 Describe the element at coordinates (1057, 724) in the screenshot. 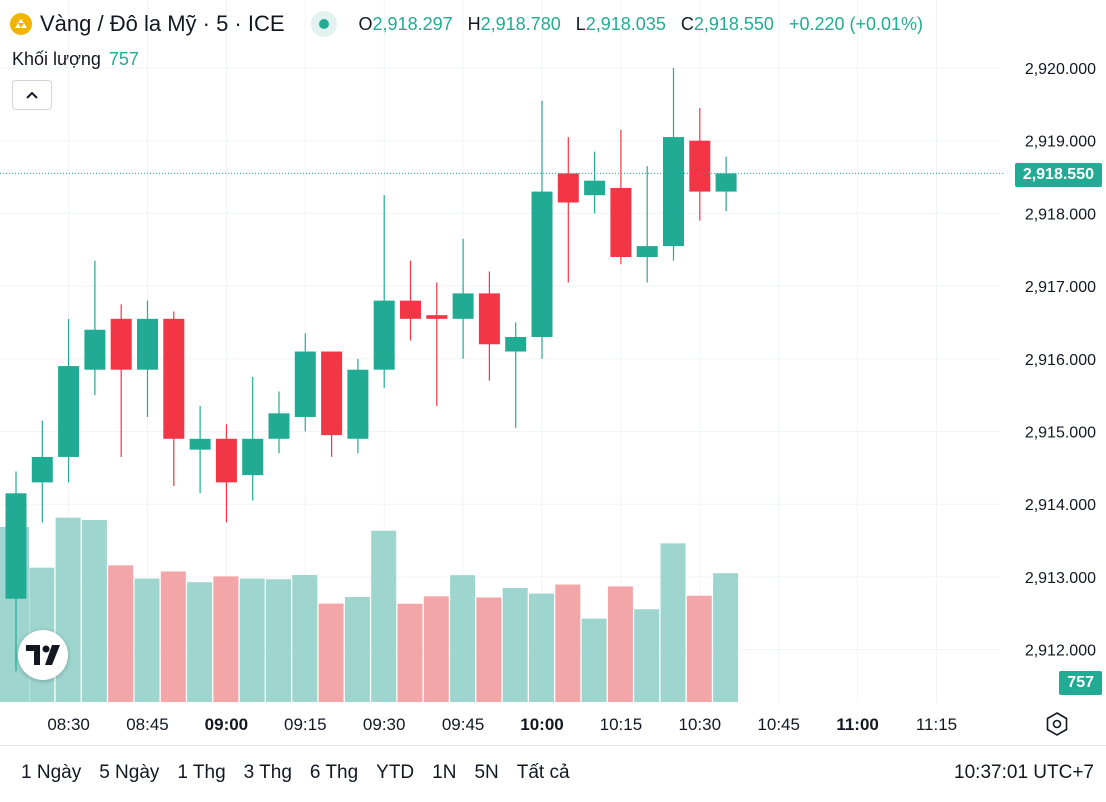

I see `gear-icon` at that location.